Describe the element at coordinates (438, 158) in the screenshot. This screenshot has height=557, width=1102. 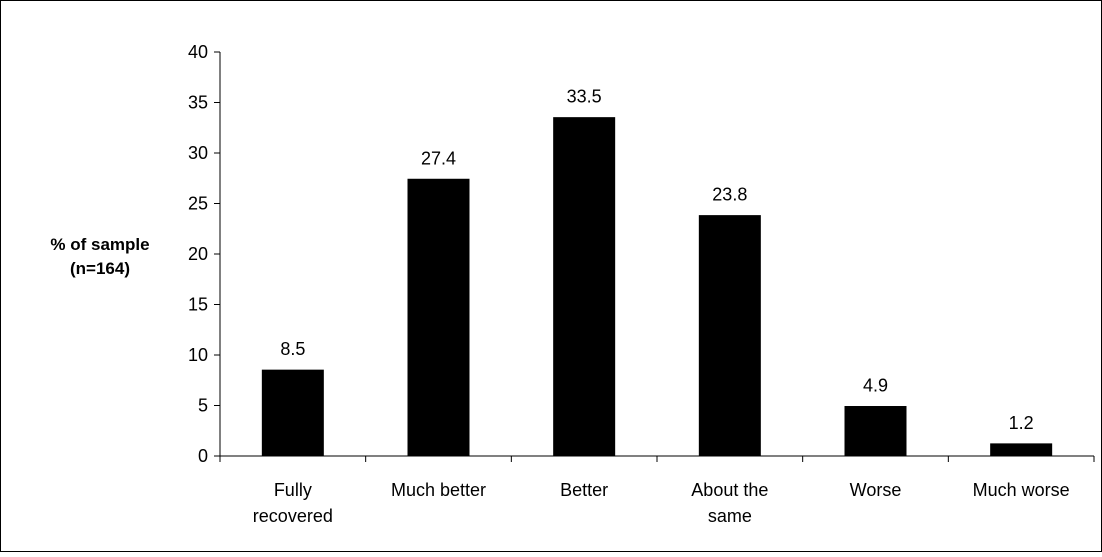
I see `data-label: 27.4` at that location.